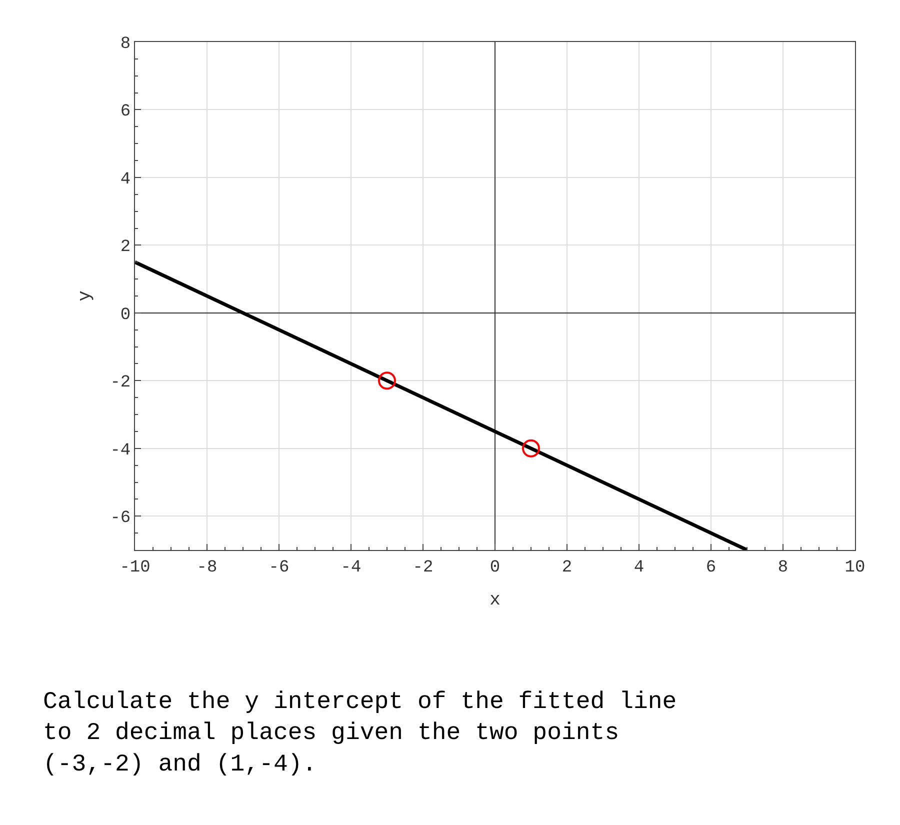 This screenshot has width=900, height=825. What do you see at coordinates (495, 600) in the screenshot?
I see `x-axis-title: x` at bounding box center [495, 600].